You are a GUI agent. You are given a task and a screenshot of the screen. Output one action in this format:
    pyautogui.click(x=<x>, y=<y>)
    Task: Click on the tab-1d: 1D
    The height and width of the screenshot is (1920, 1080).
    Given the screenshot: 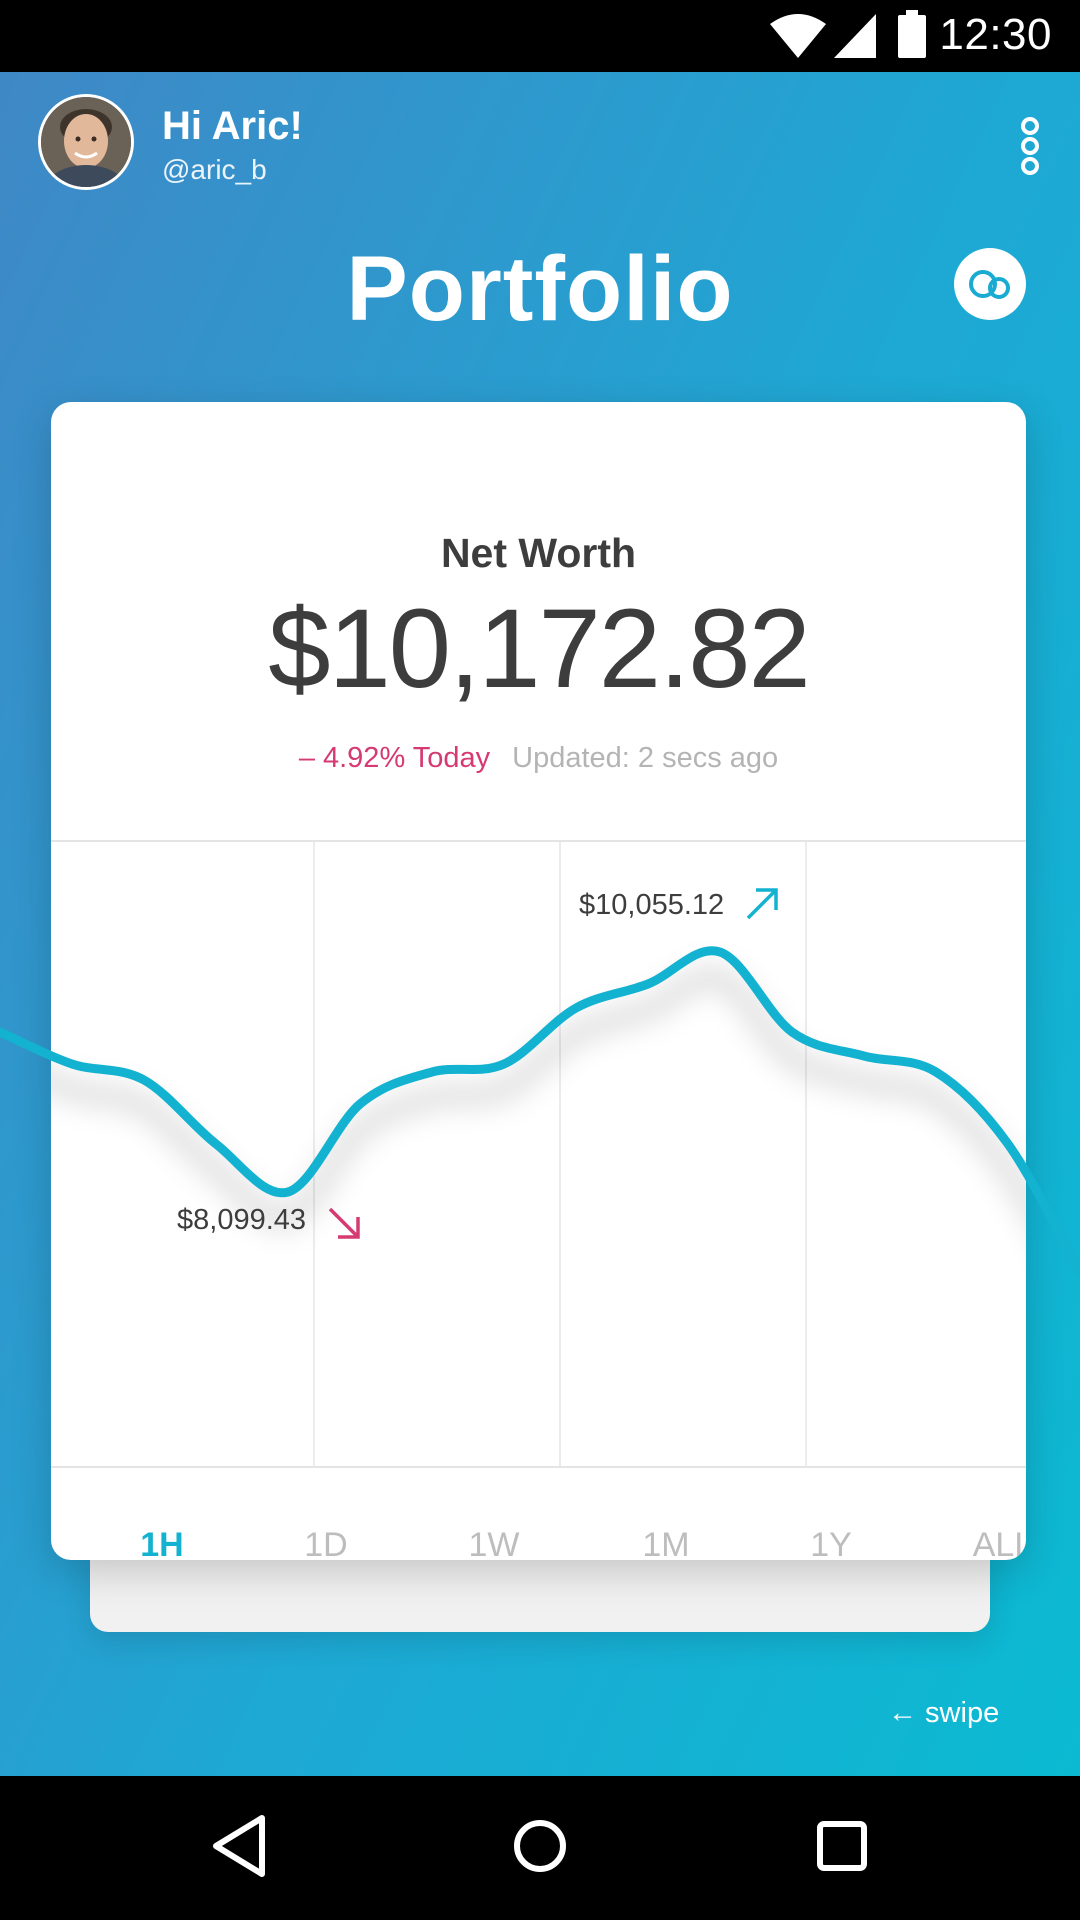 What is the action you would take?
    pyautogui.click(x=326, y=1543)
    